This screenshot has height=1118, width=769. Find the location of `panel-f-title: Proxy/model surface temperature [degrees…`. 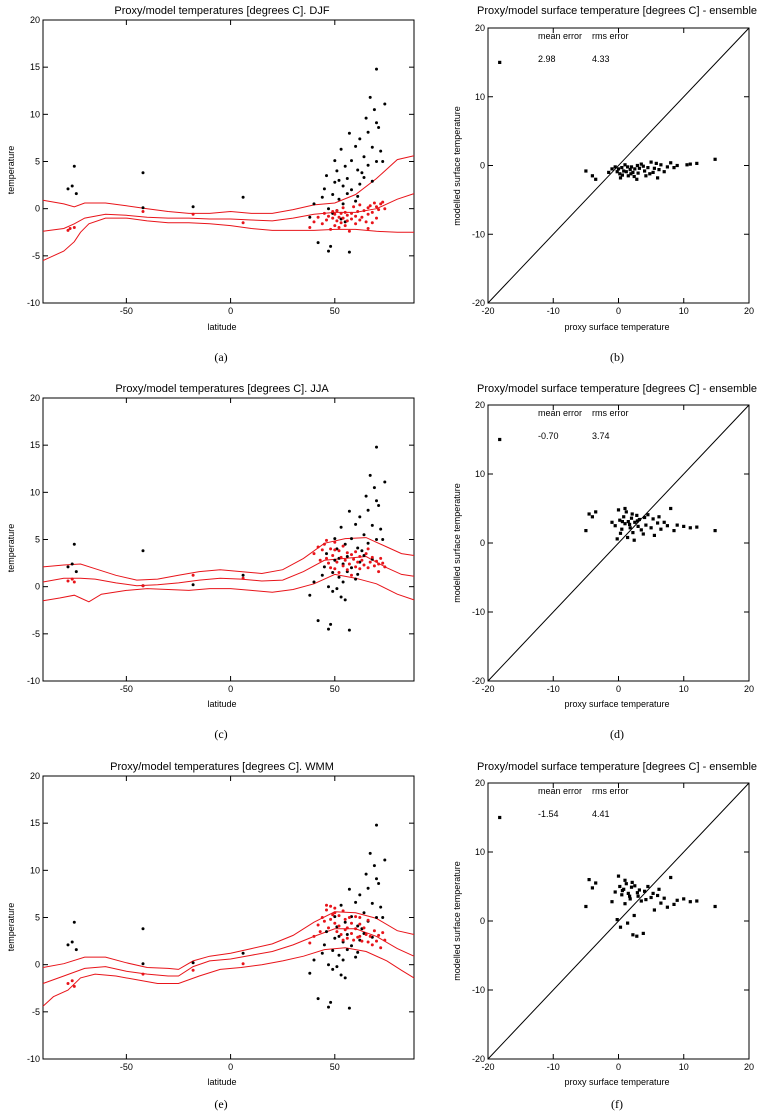

panel-f-title: Proxy/model surface temperature [degrees… is located at coordinates (617, 767).